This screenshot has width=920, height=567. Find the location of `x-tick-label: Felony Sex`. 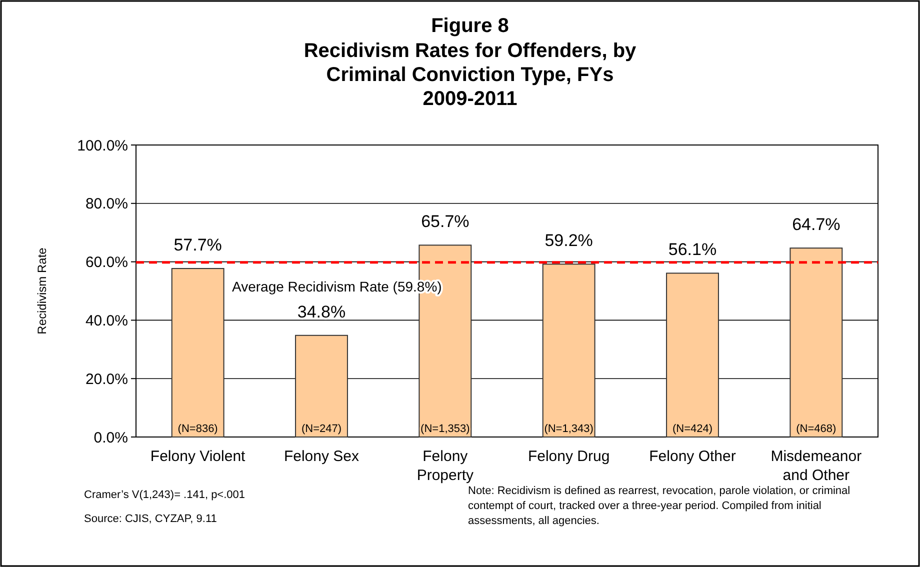

x-tick-label: Felony Sex is located at coordinates (322, 456).